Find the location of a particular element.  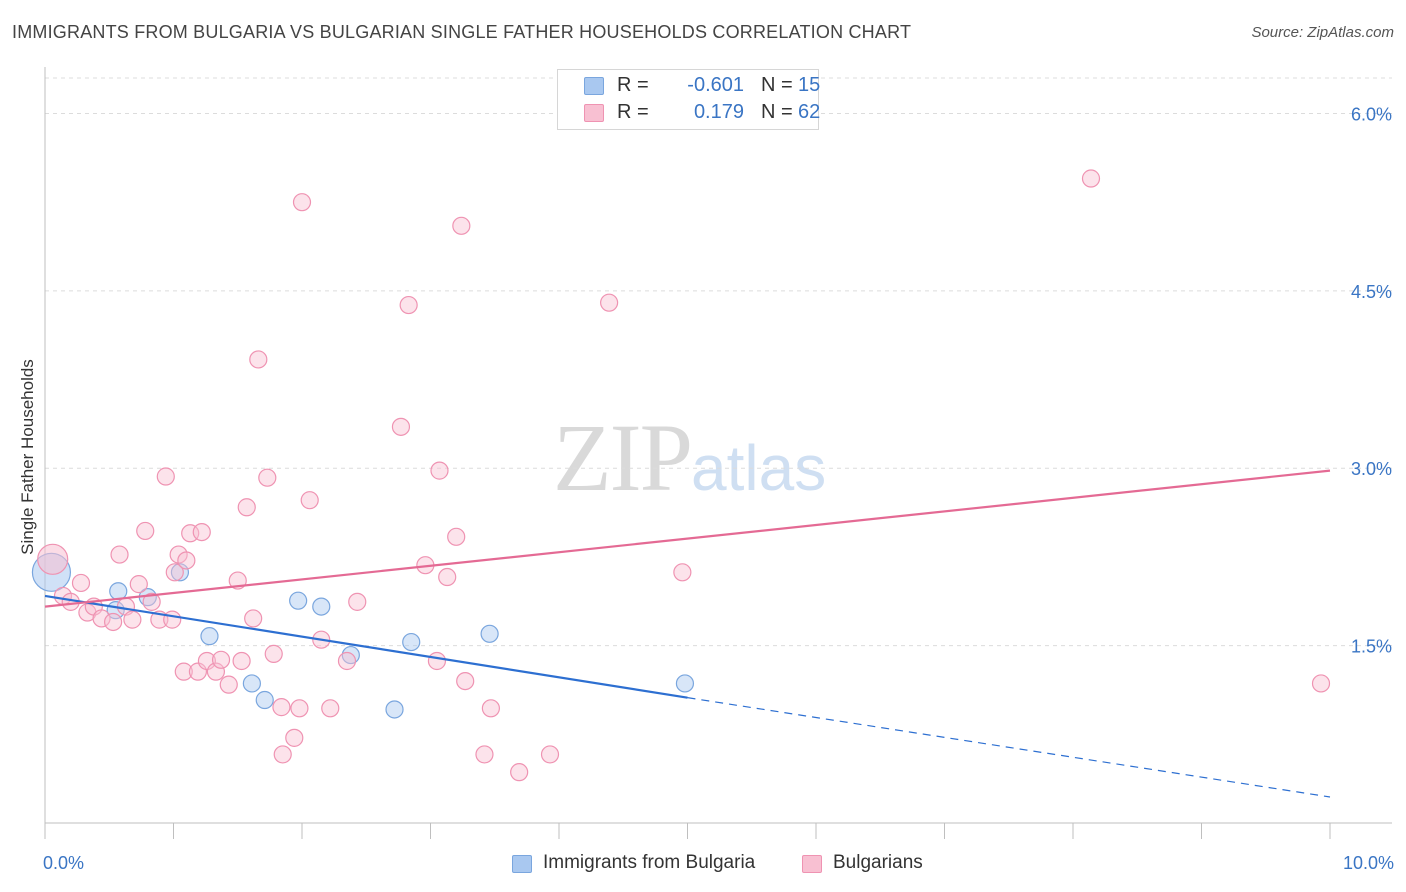

watermark: ZIPatlas is located at coordinates (689, 457).